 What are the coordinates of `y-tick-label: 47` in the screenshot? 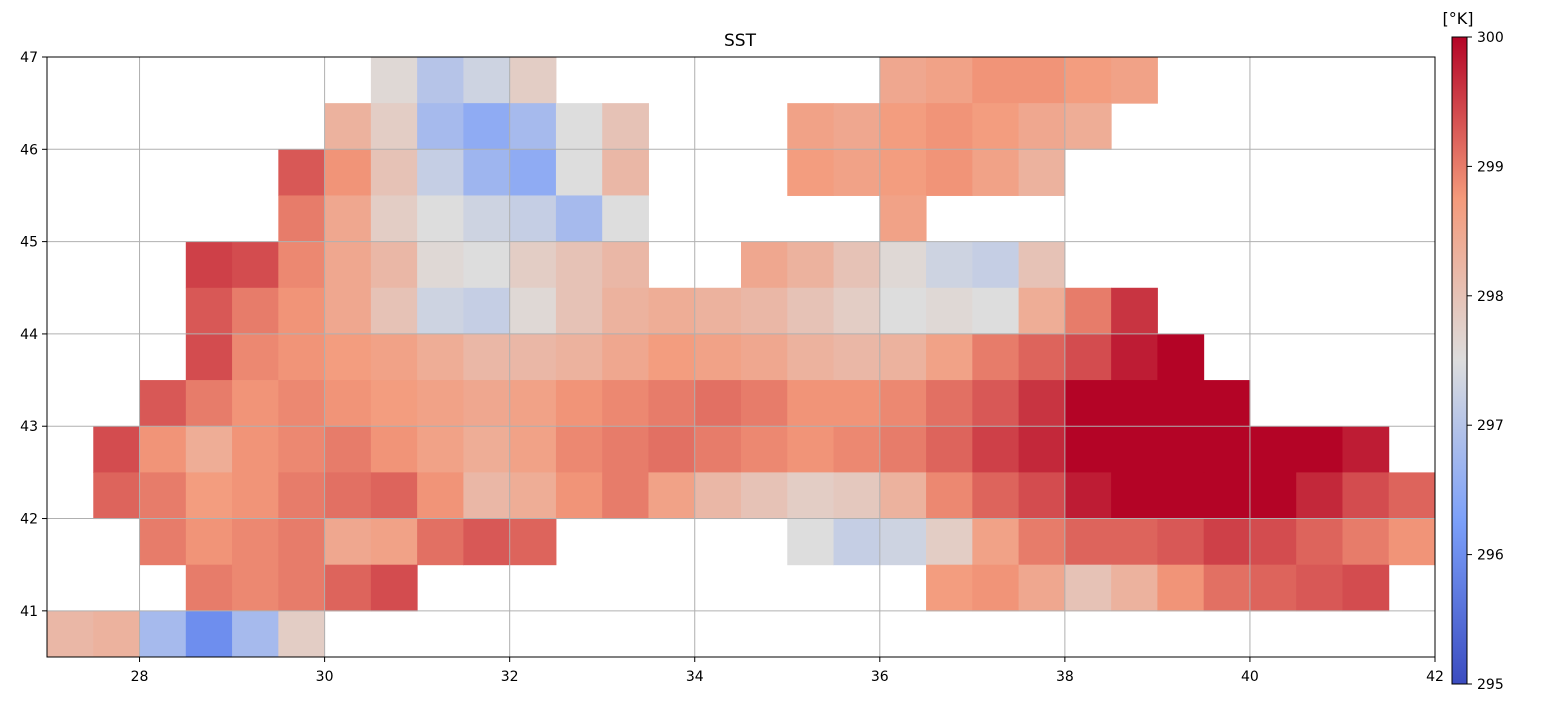 It's located at (29, 58).